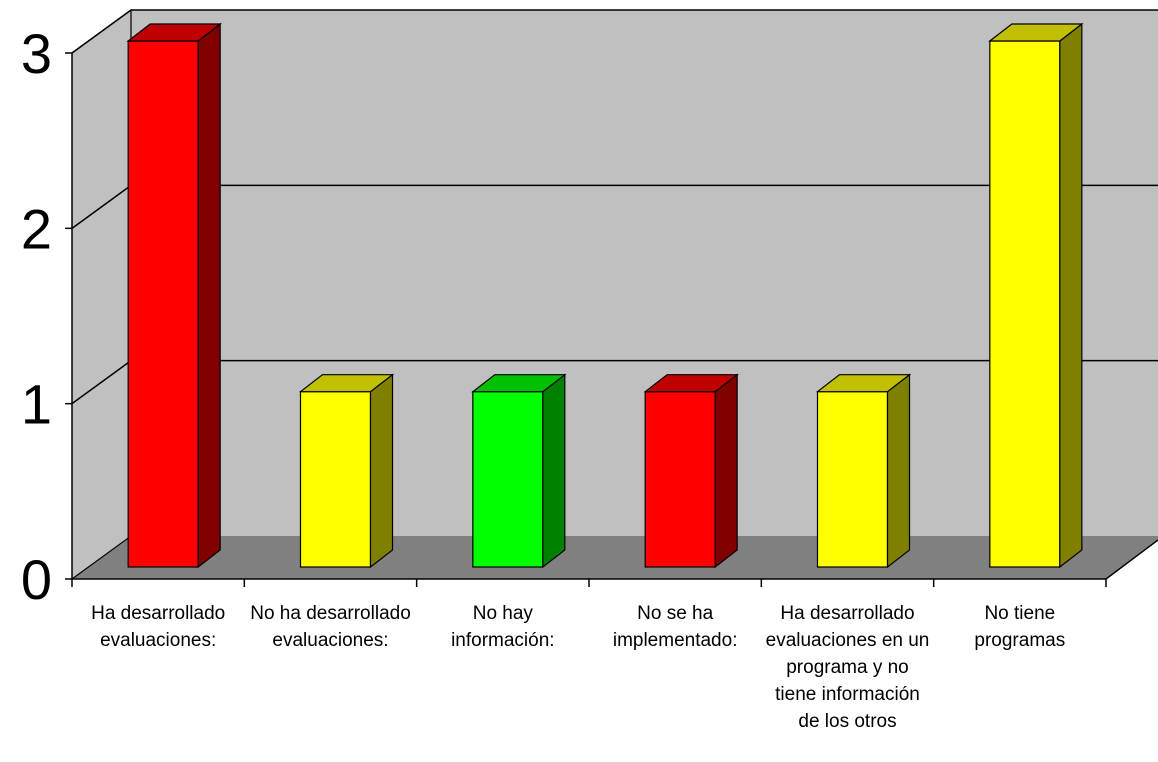 Image resolution: width=1158 pixels, height=762 pixels. I want to click on y-tick-label: 0, so click(36, 579).